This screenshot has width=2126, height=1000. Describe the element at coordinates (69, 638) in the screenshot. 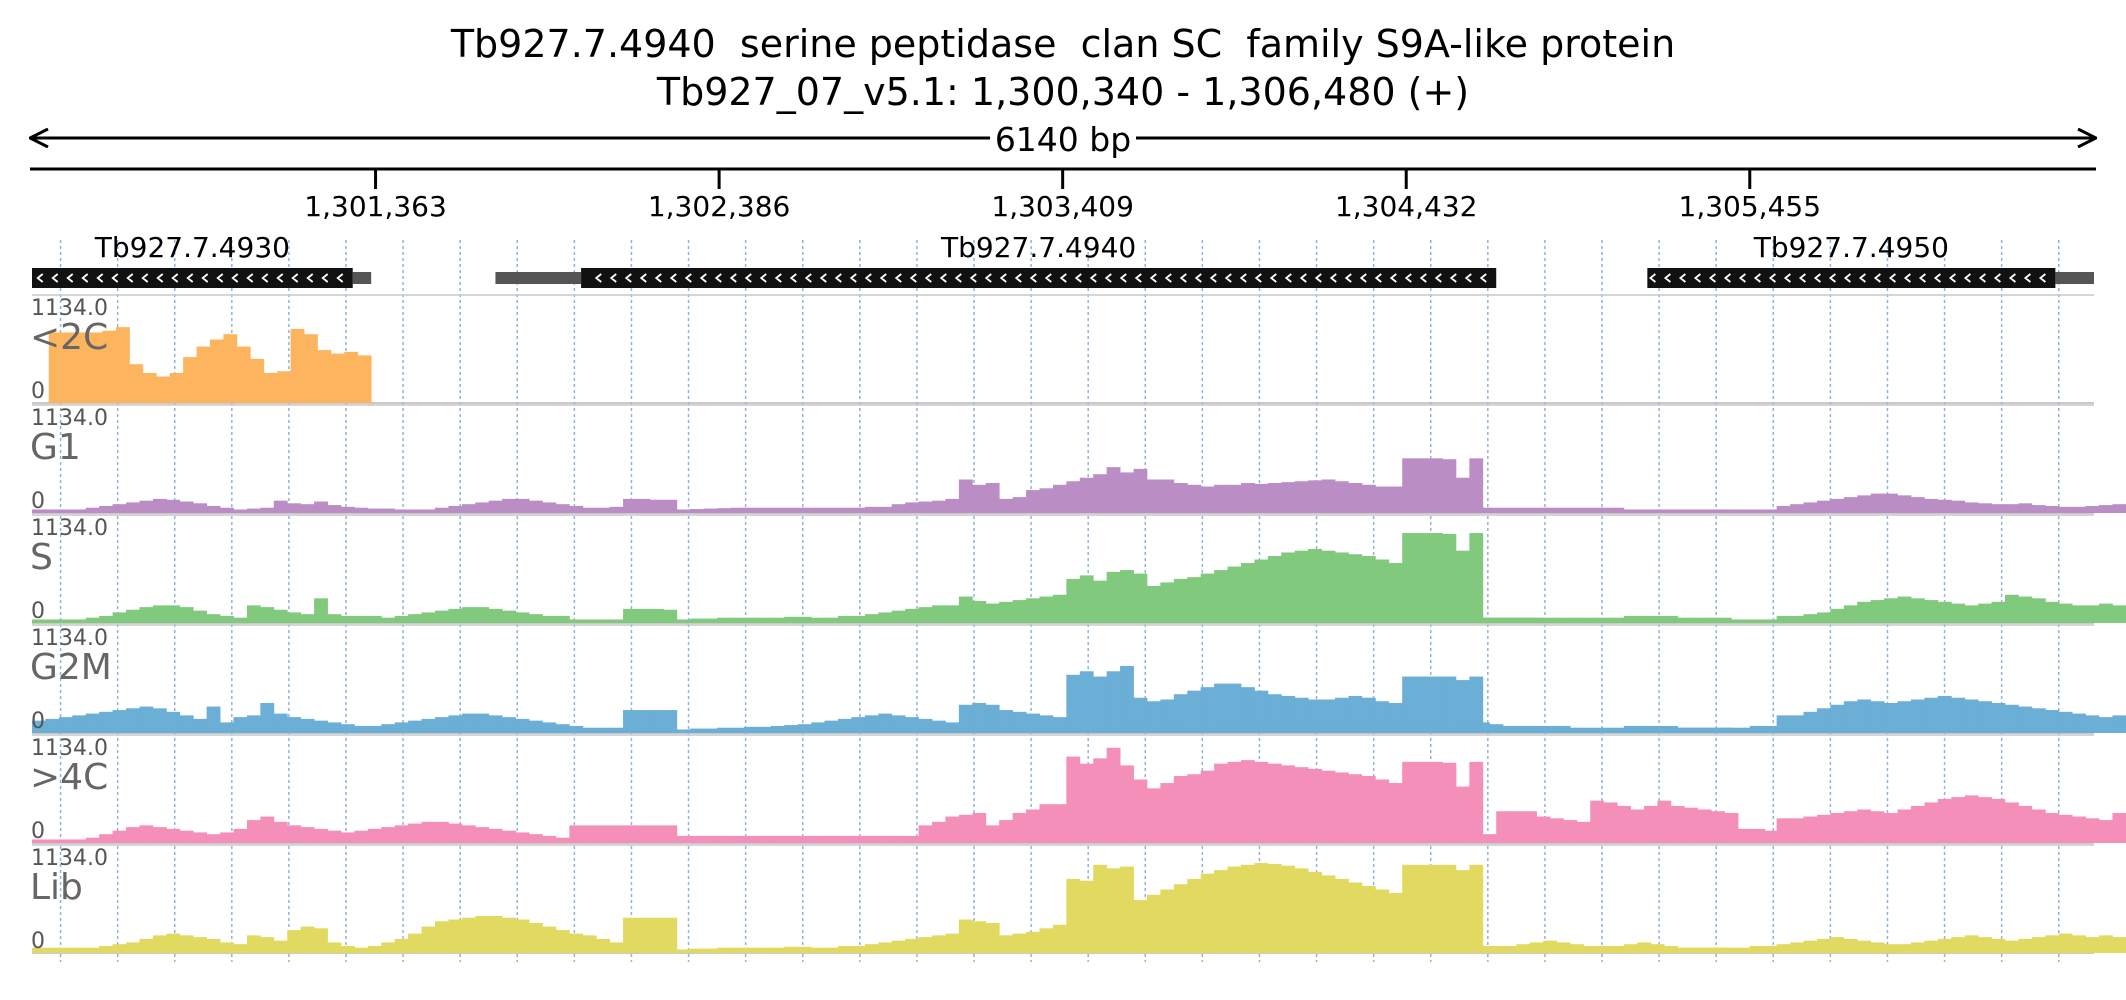

I see `y-max-label: 1134.0` at that location.